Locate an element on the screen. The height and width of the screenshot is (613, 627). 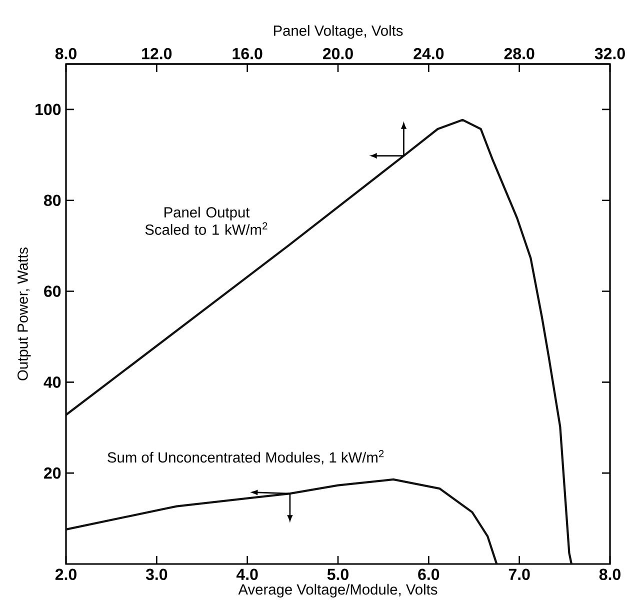
x2-tick-label: 24.0 is located at coordinates (429, 54).